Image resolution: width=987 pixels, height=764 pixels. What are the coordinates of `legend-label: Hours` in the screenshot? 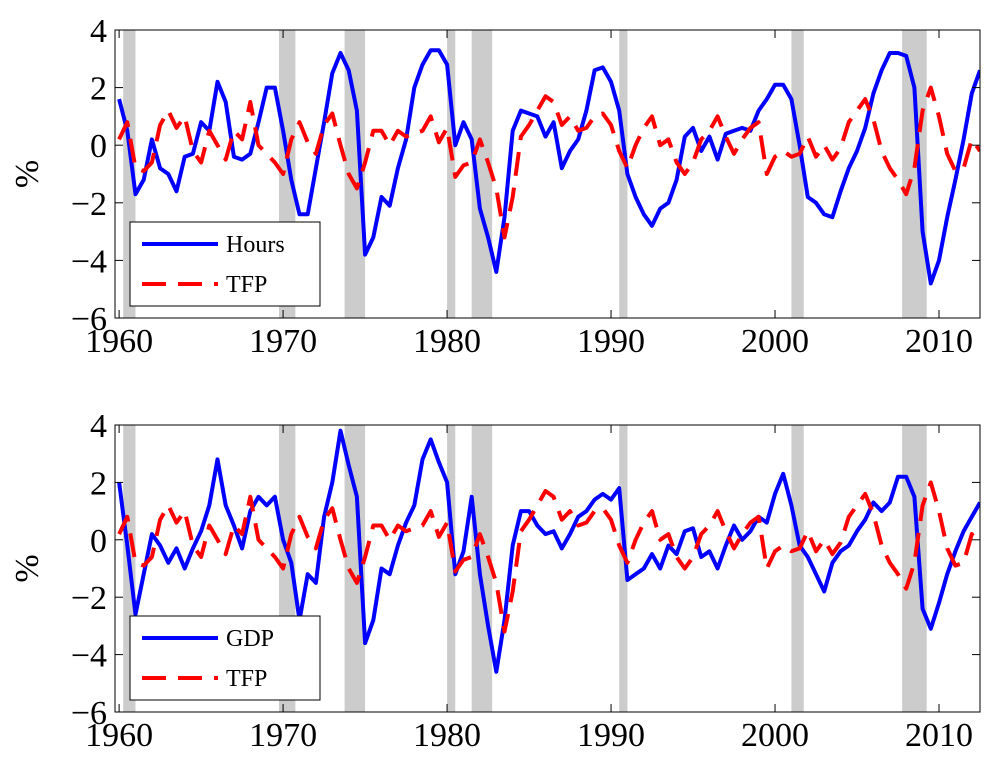 It's located at (255, 245).